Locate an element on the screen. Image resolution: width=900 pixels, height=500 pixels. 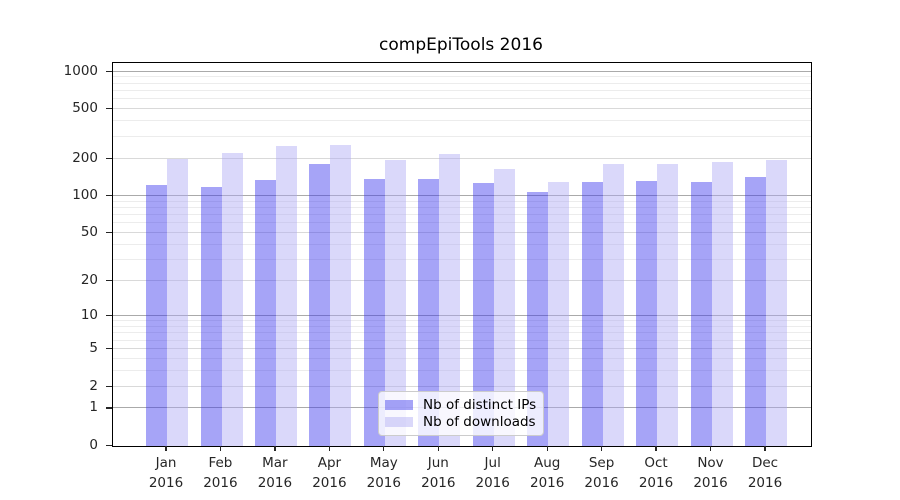
x-tick-month: May is located at coordinates (383, 463).